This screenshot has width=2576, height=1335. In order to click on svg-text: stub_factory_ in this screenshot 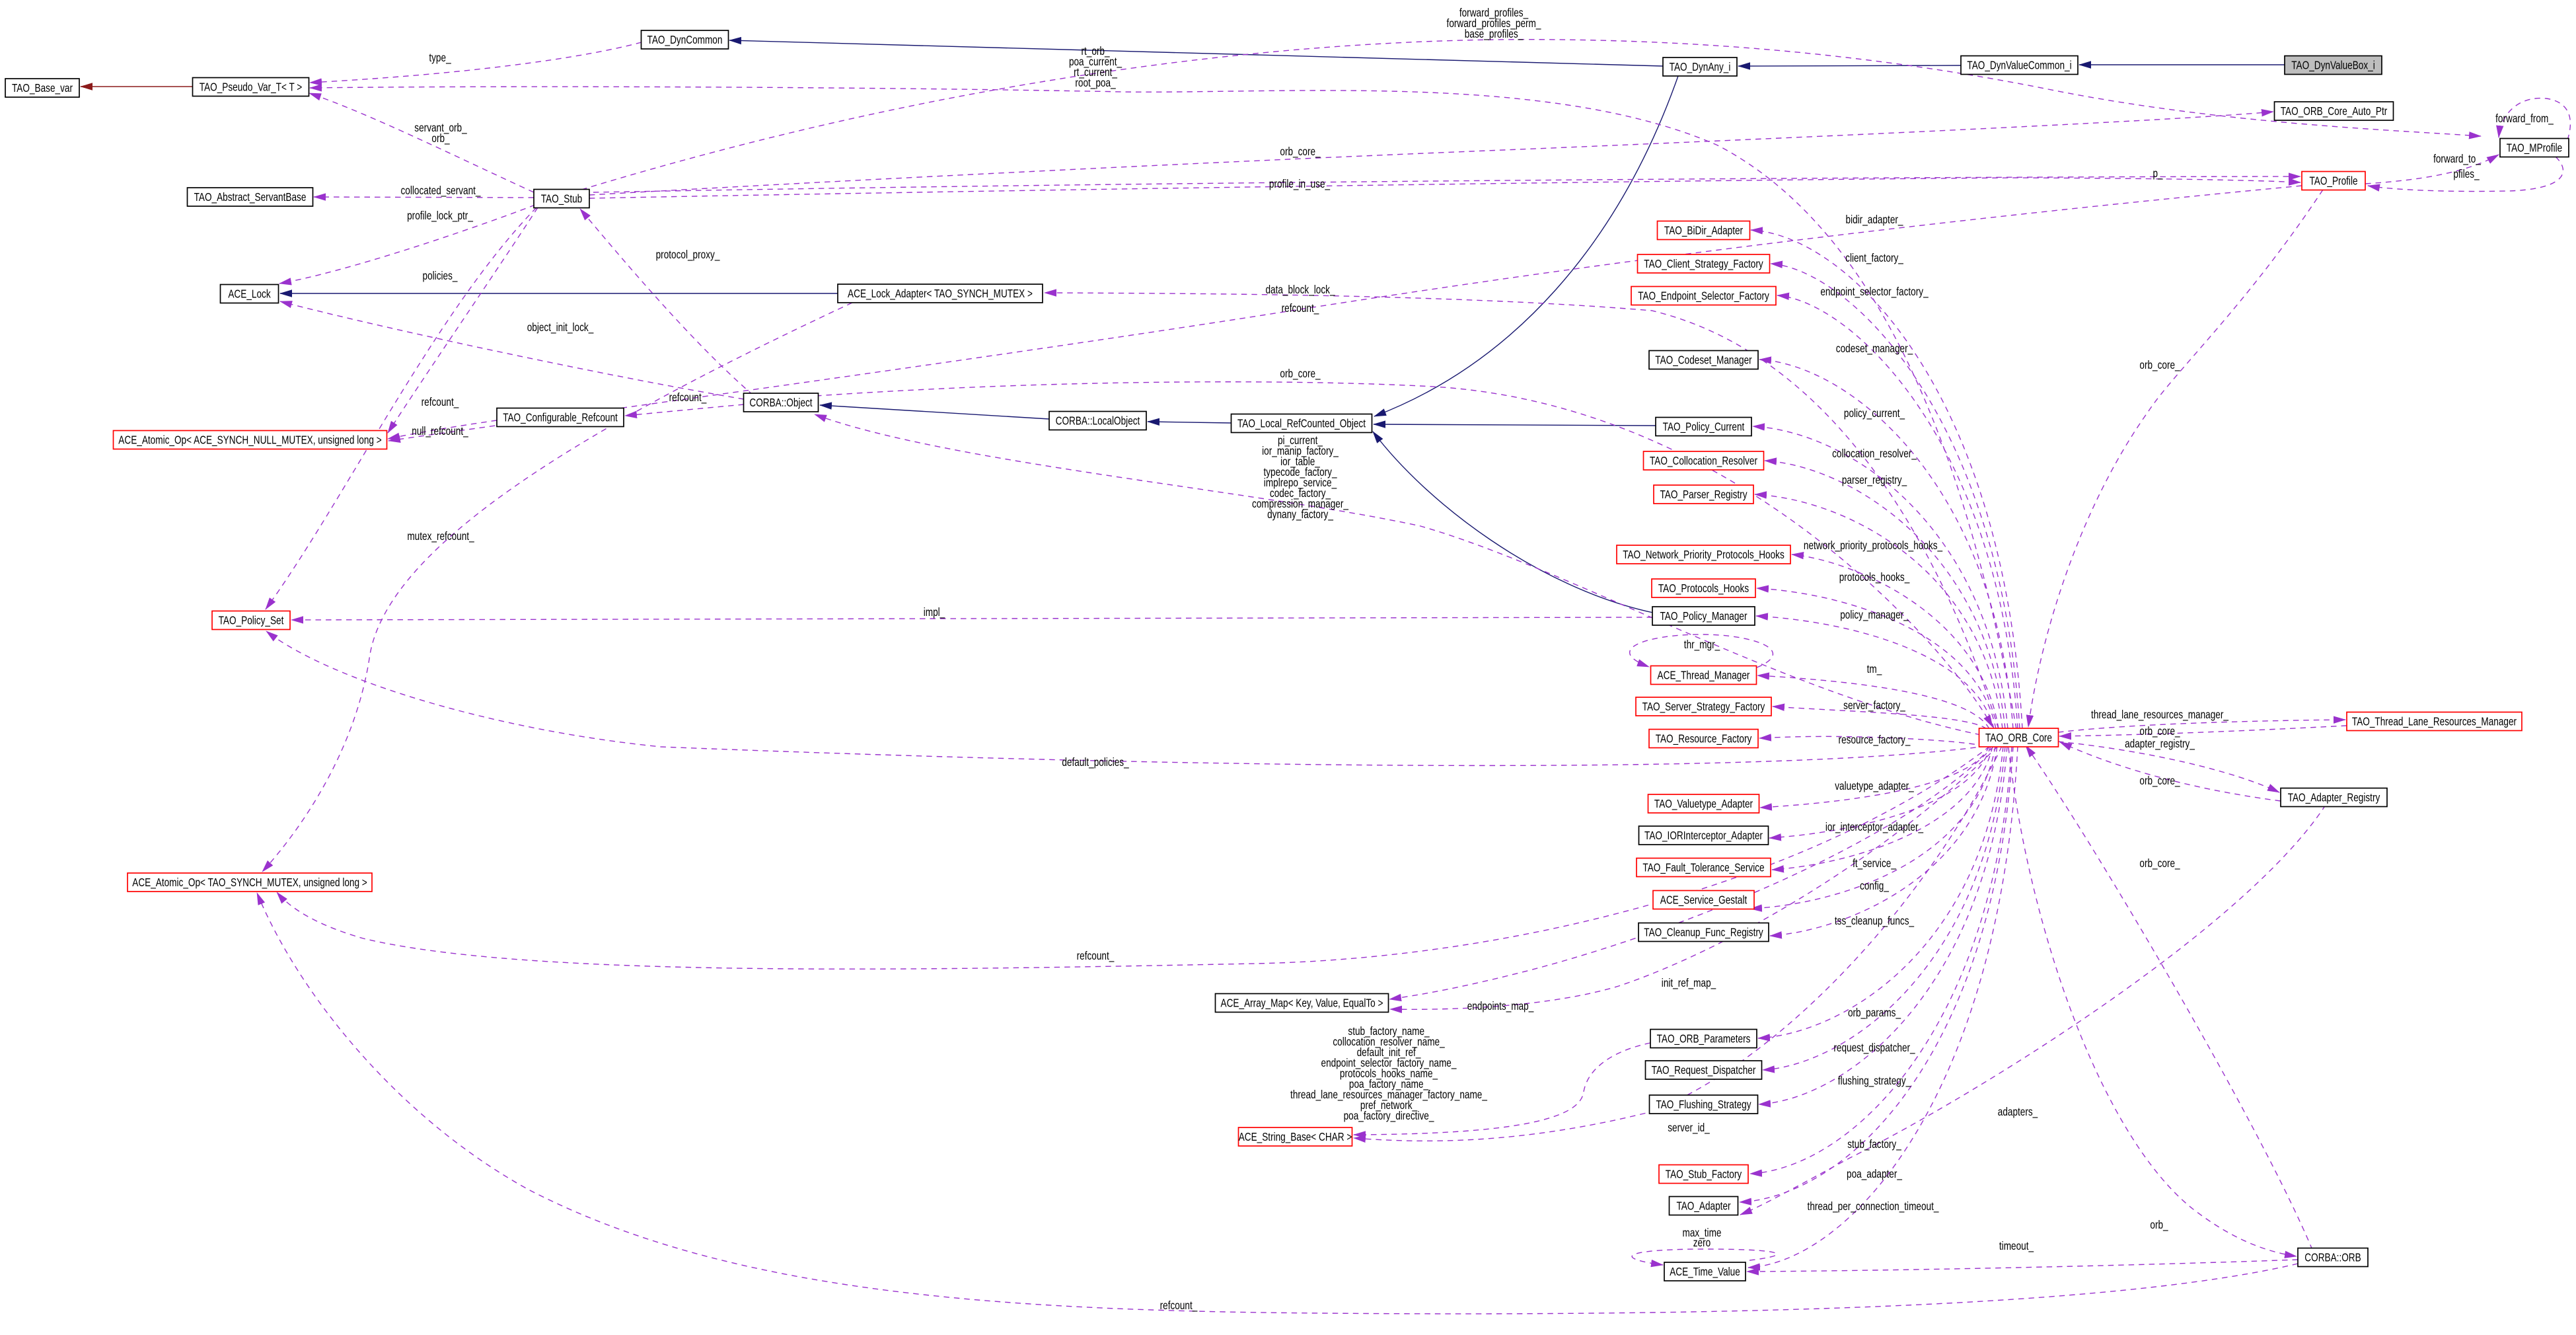, I will do `click(1874, 1144)`.